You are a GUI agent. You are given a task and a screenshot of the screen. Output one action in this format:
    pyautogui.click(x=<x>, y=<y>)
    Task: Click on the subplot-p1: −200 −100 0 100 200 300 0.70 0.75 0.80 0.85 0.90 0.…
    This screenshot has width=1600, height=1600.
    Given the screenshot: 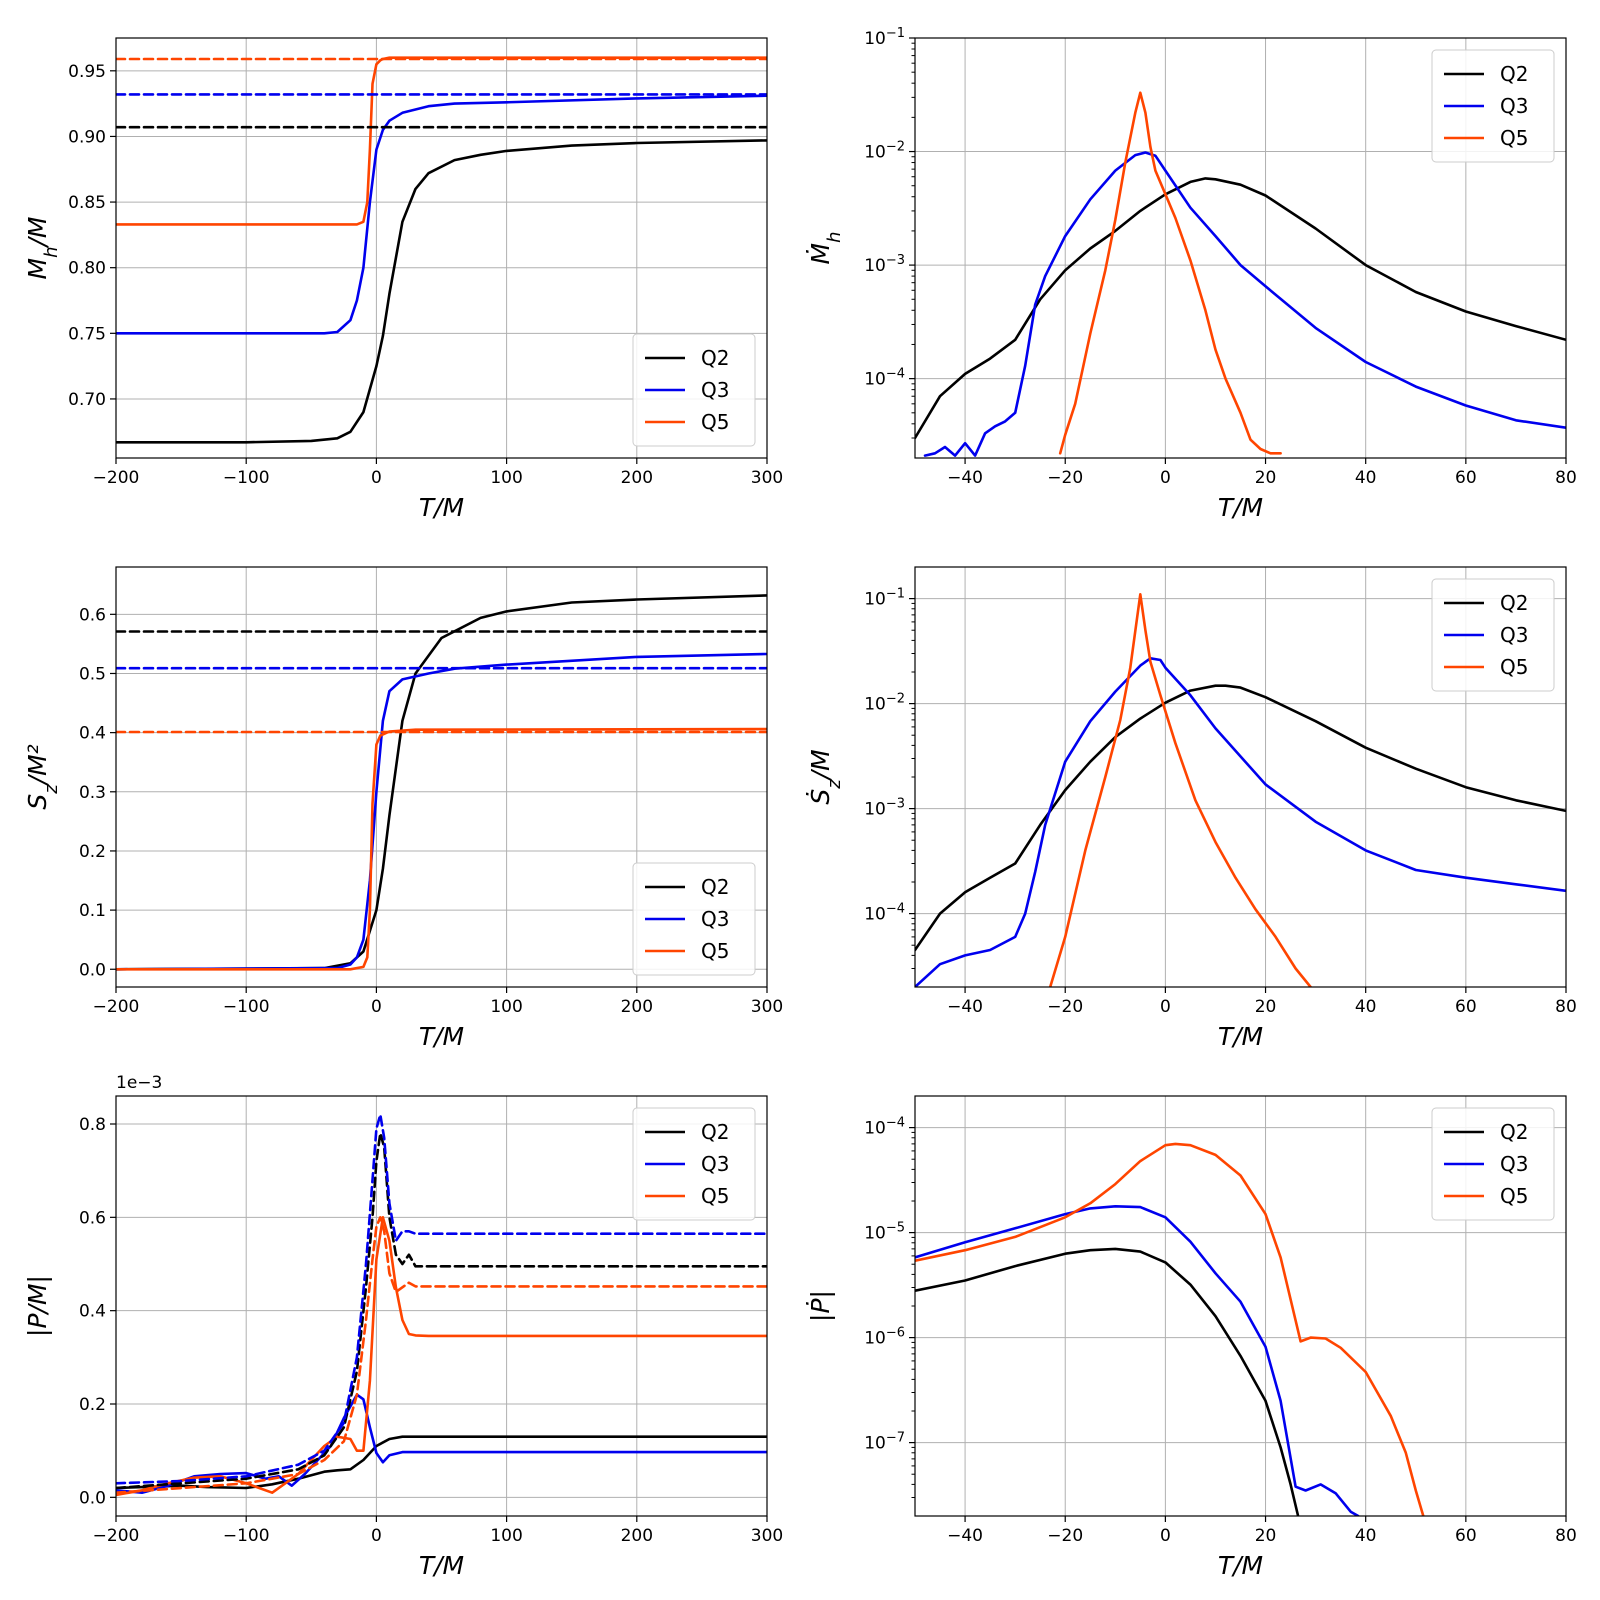 What is the action you would take?
    pyautogui.click(x=403, y=279)
    